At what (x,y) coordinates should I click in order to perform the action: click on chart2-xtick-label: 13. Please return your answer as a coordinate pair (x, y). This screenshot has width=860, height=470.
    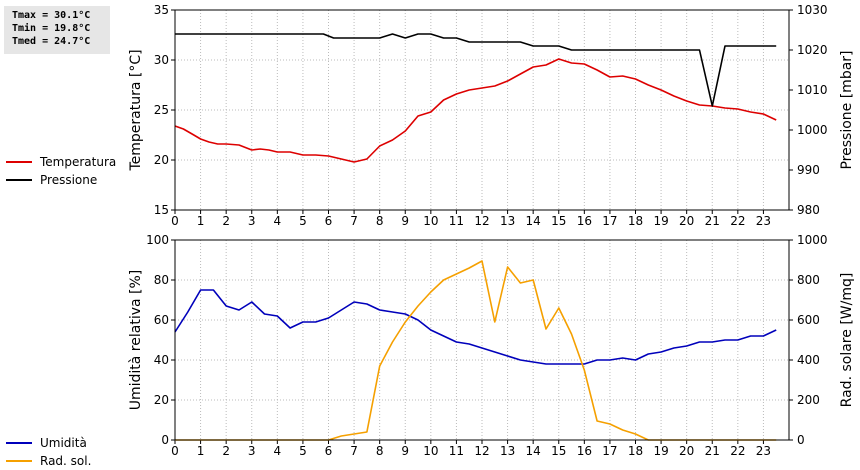
    Looking at the image, I should click on (507, 451).